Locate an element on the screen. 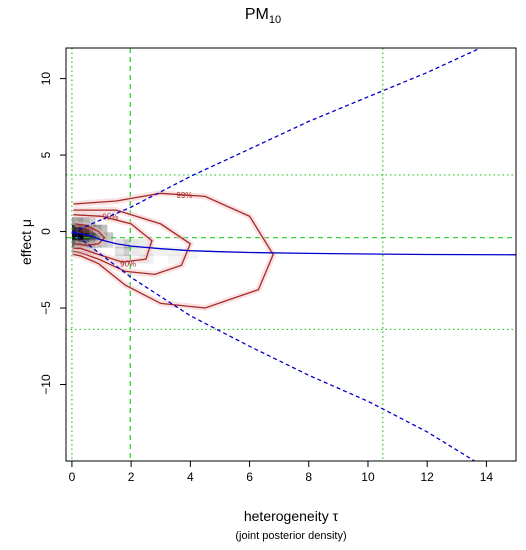 This screenshot has width=526, height=550. contour-label: 90% is located at coordinates (128, 264).